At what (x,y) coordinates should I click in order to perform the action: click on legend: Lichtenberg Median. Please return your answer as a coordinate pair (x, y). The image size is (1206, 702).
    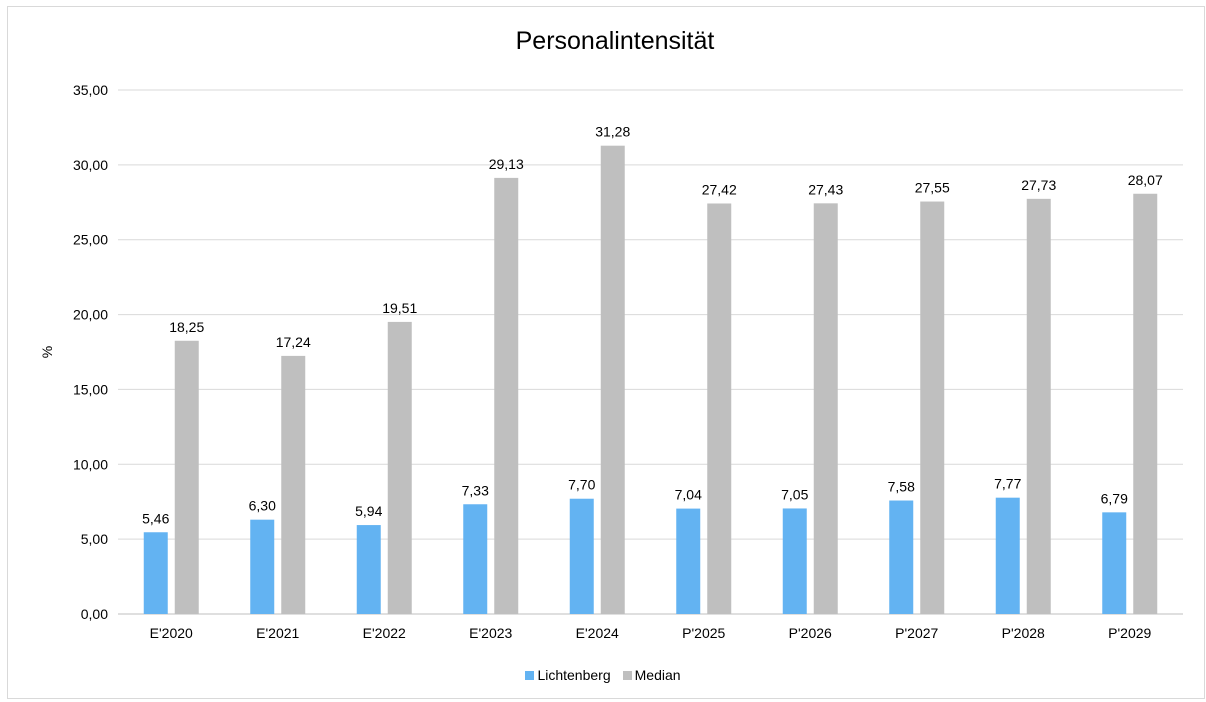
    Looking at the image, I should click on (603, 675).